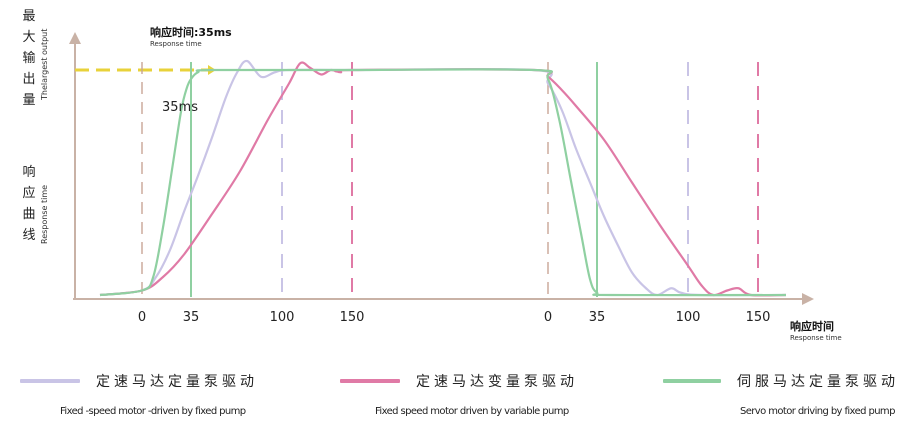 This screenshot has height=425, width=898. I want to click on annotation-title: 响应时间:35ms, so click(191, 32).